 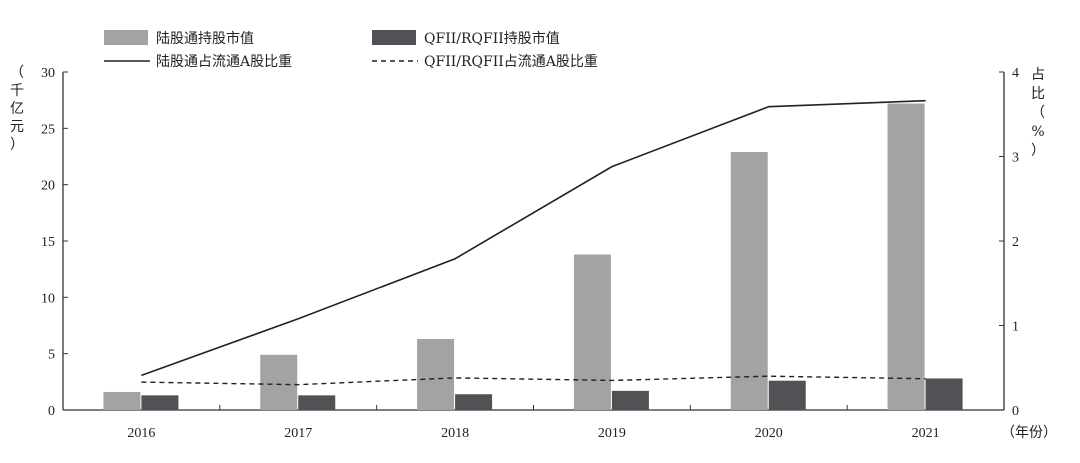 What do you see at coordinates (122, 400) in the screenshot?
I see `bar-lugutong-2016` at bounding box center [122, 400].